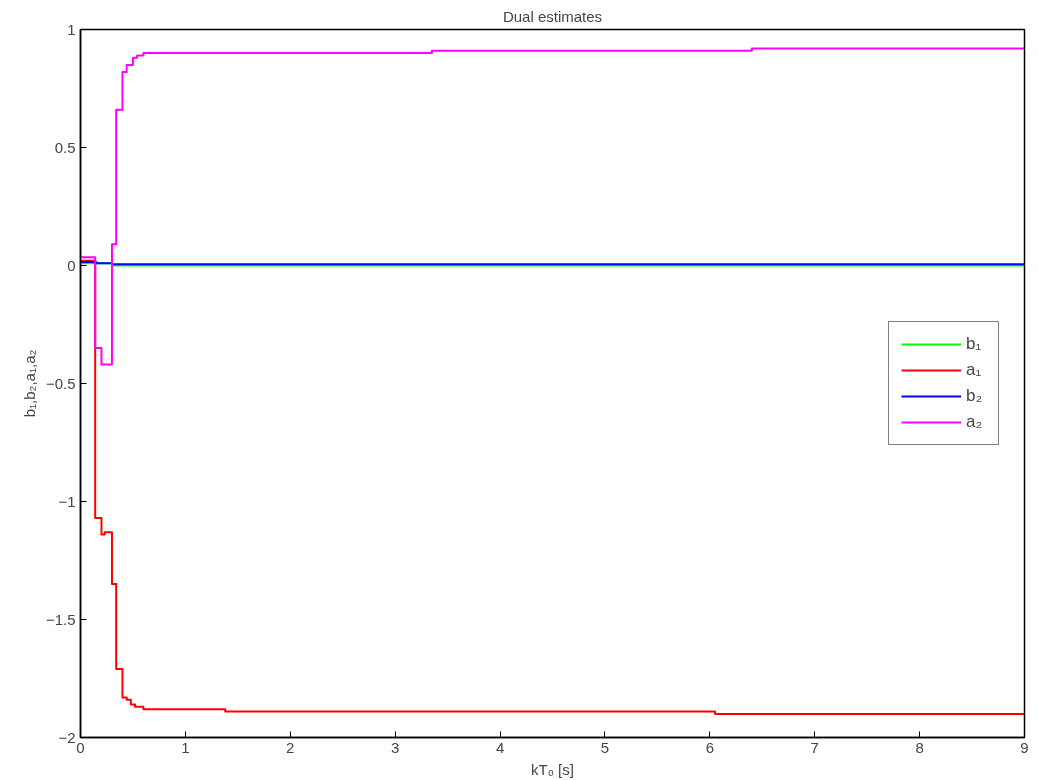 The height and width of the screenshot is (780, 1039). What do you see at coordinates (552, 16) in the screenshot?
I see `chart-title: Dual estimates` at bounding box center [552, 16].